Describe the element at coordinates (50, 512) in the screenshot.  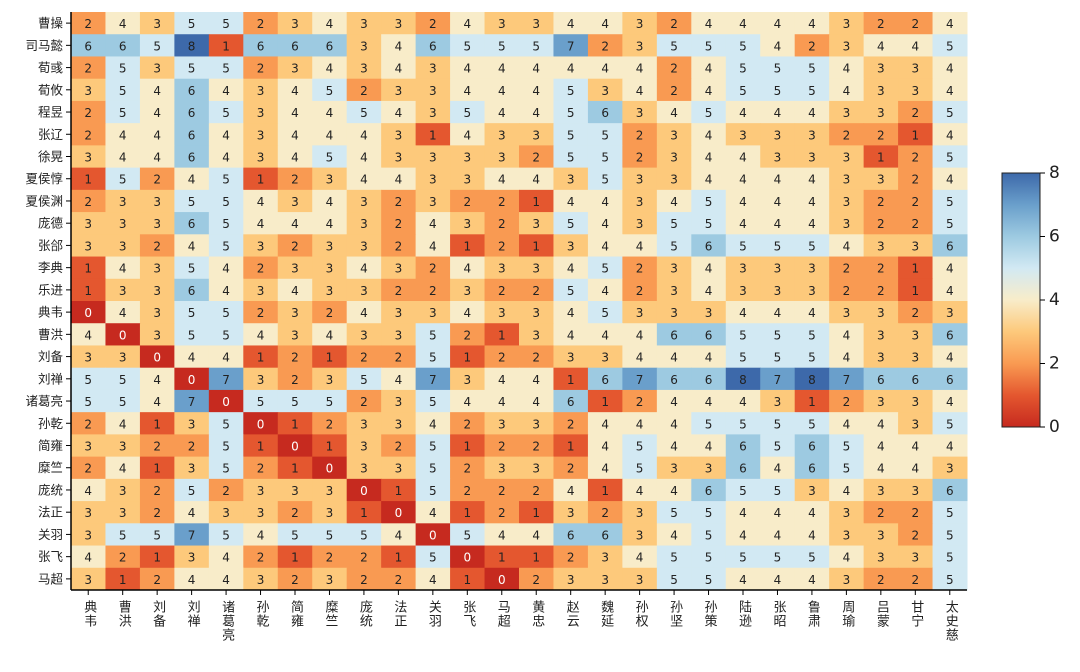
I see `y-tick-label: 法正` at that location.